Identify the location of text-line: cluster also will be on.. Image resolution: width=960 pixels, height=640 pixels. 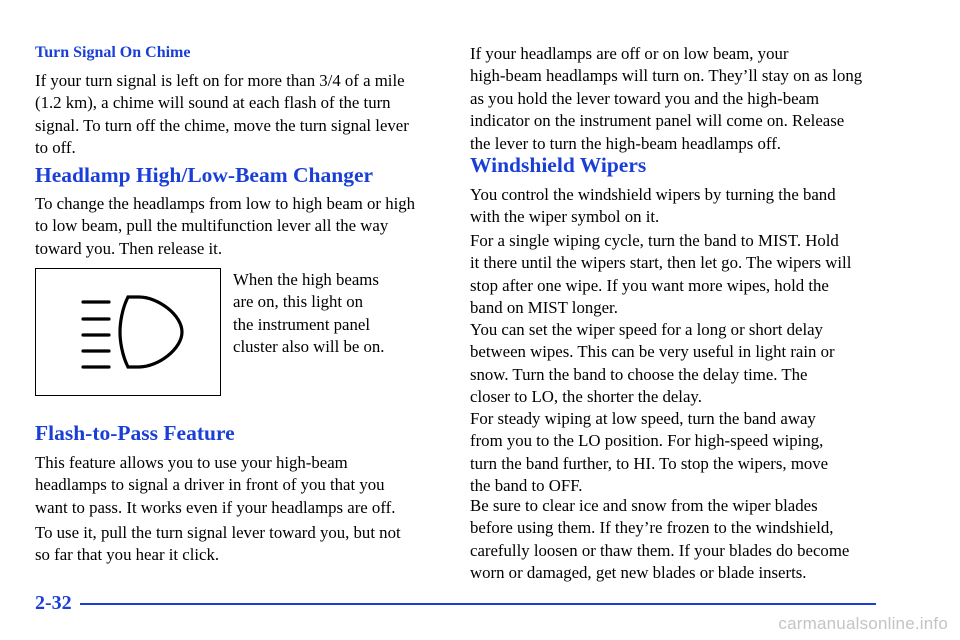
(309, 347).